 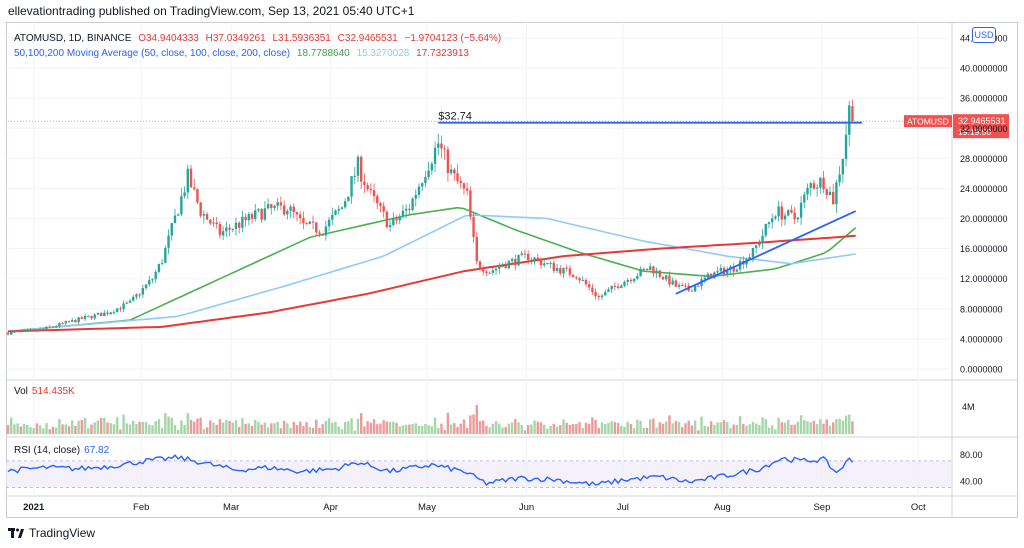 What do you see at coordinates (971, 481) in the screenshot?
I see `rsi-axis-label: 40.00` at bounding box center [971, 481].